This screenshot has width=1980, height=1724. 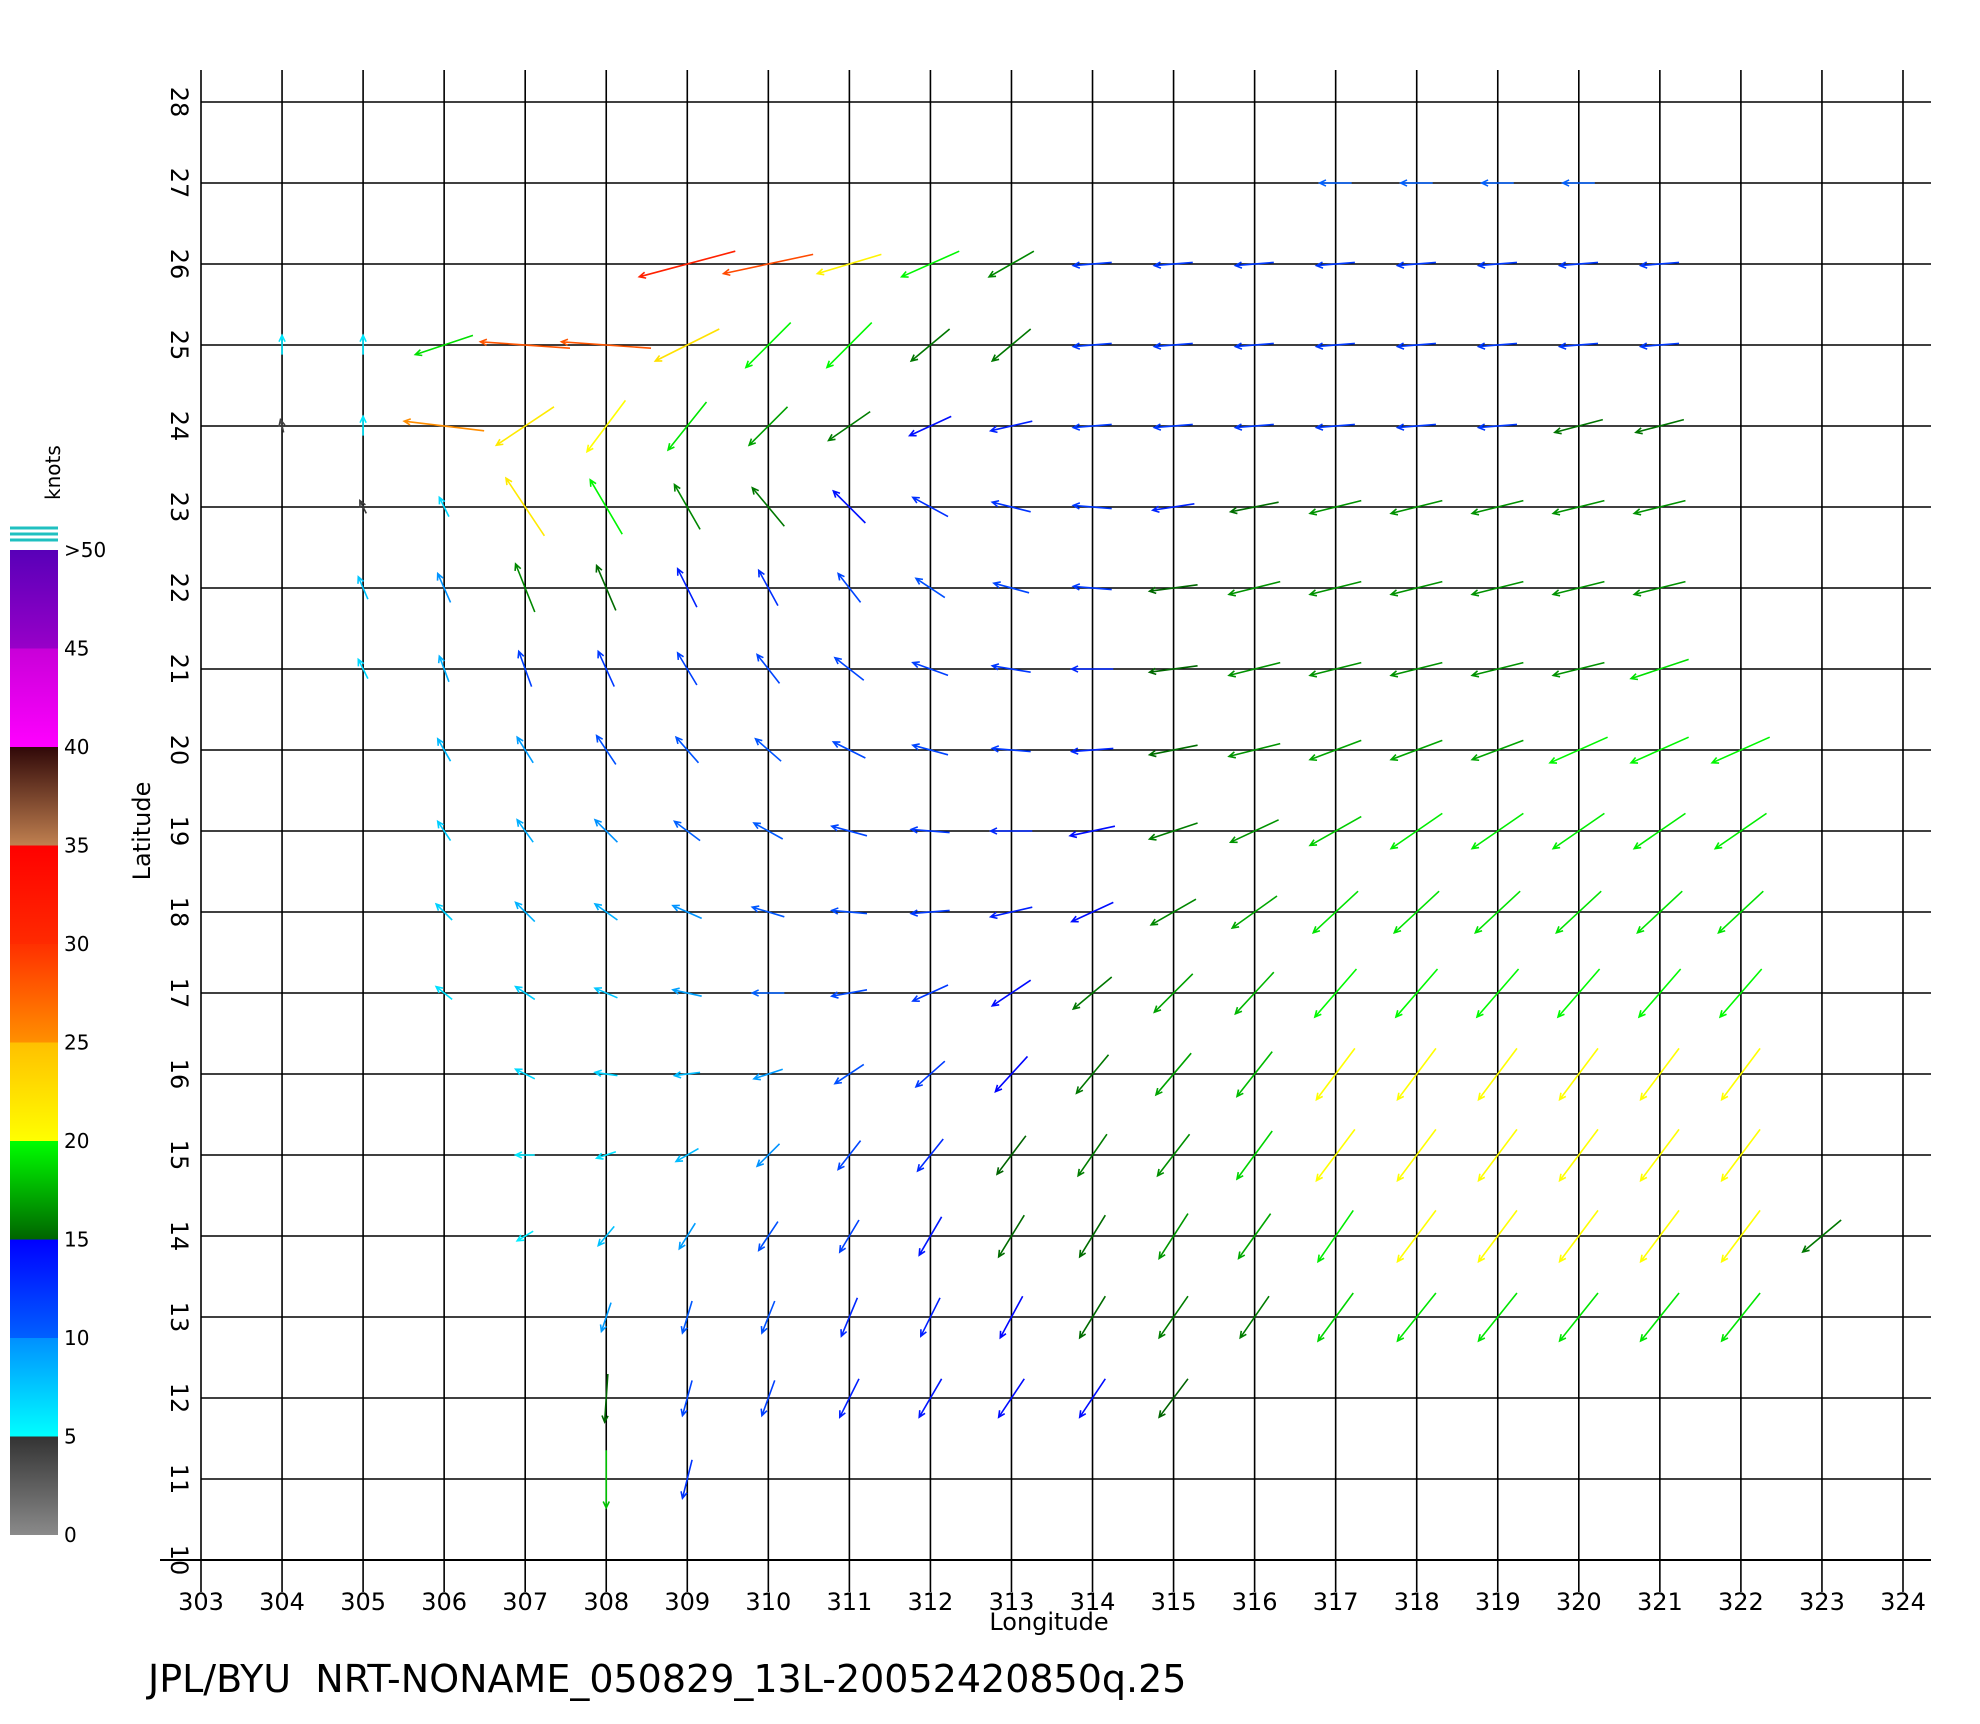 What do you see at coordinates (1822, 1602) in the screenshot?
I see `x-tick-label: 323` at bounding box center [1822, 1602].